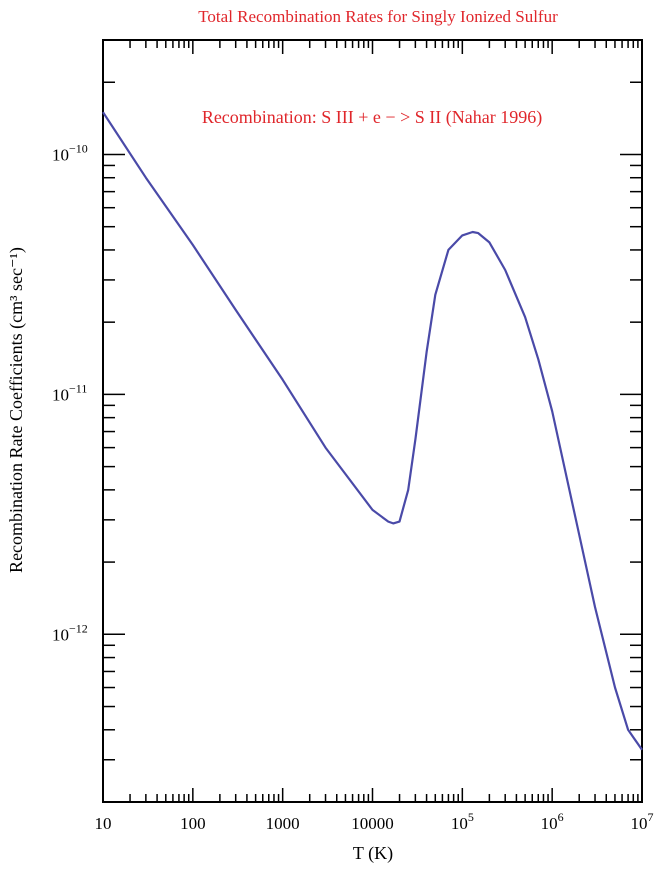 This screenshot has width=655, height=870. What do you see at coordinates (552, 821) in the screenshot?
I see `x-tick-label: 10⁶` at bounding box center [552, 821].